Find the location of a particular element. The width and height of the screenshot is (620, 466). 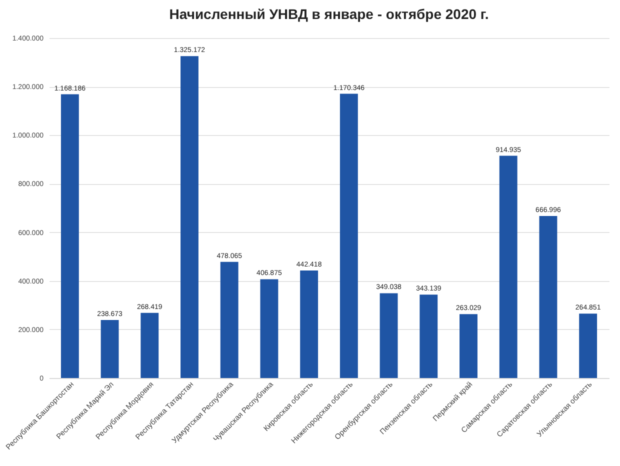

chart-title: Начисленный УНВД в январе - октябре 2020 г. is located at coordinates (329, 14).